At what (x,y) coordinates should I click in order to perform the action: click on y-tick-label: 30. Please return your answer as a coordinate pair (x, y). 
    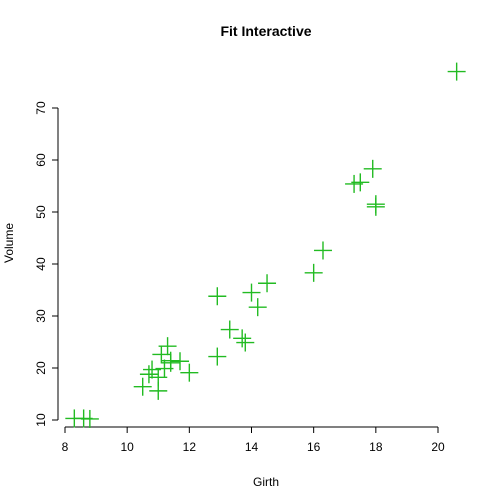
    Looking at the image, I should click on (41, 316).